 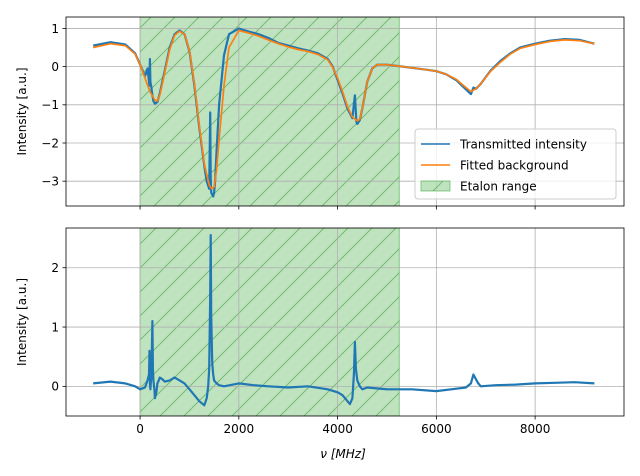 What do you see at coordinates (50, 181) in the screenshot?
I see `top-ytick-label-0: −3` at bounding box center [50, 181].